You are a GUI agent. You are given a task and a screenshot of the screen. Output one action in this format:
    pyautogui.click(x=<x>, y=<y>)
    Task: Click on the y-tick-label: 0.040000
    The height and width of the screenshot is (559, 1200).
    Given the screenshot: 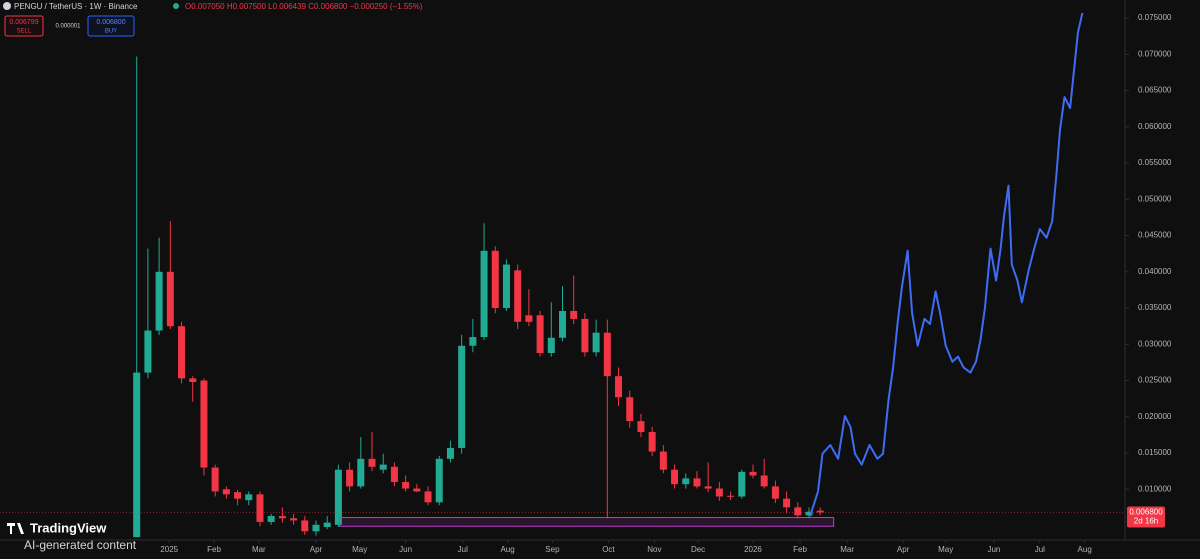 What is the action you would take?
    pyautogui.click(x=1155, y=271)
    